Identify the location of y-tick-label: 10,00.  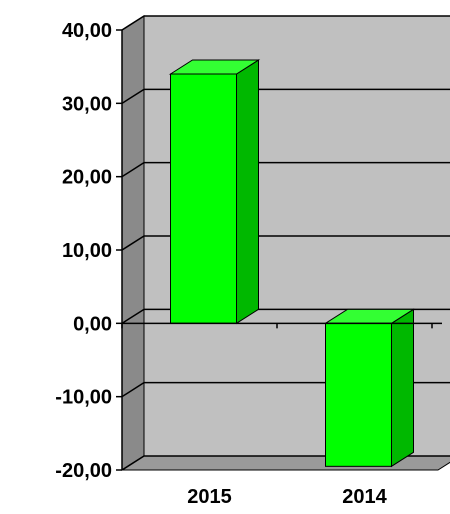
(87, 251).